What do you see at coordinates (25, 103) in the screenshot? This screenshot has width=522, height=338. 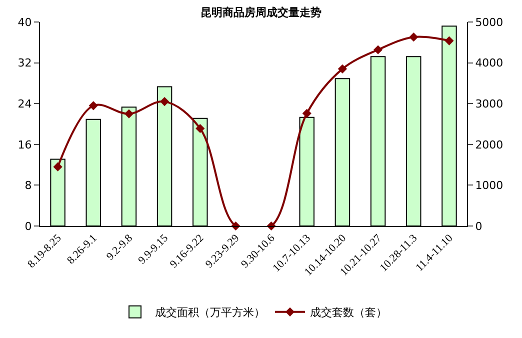 I see `y-tick-label: 24` at bounding box center [25, 103].